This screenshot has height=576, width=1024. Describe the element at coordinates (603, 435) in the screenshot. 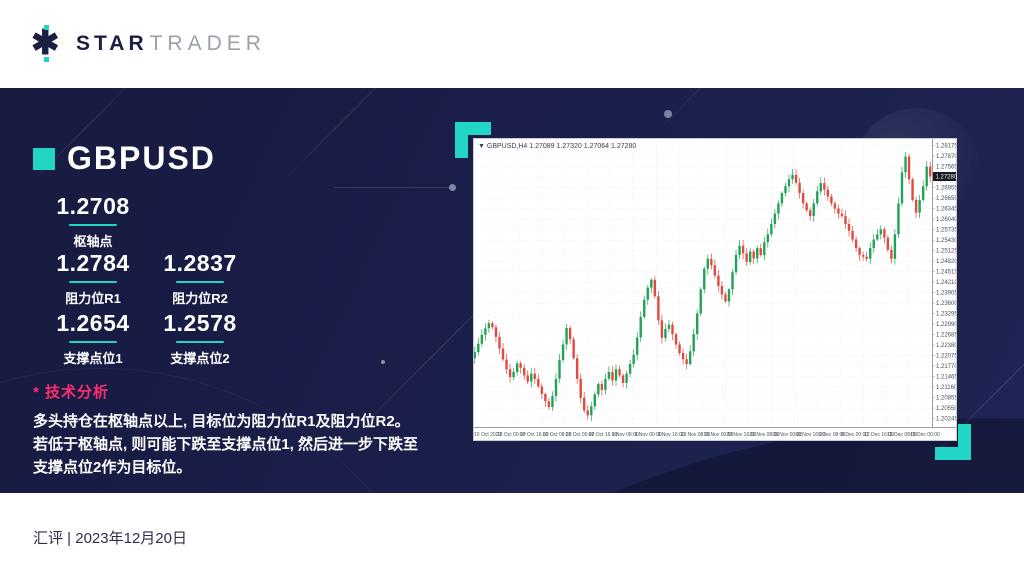

I see `svg-text: 27 Oct 16:00` at that location.